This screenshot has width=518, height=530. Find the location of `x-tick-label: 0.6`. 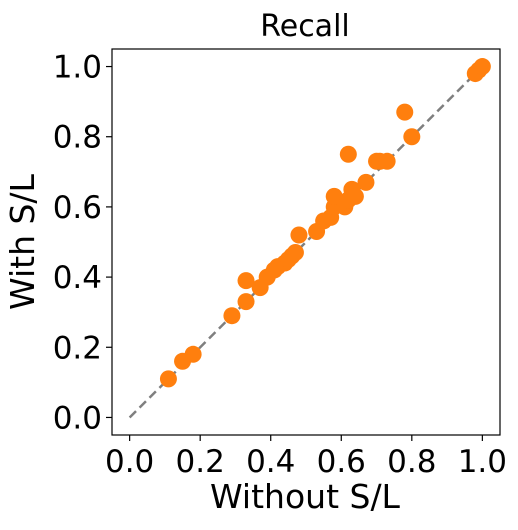

x-tick-label: 0.6 is located at coordinates (341, 462).